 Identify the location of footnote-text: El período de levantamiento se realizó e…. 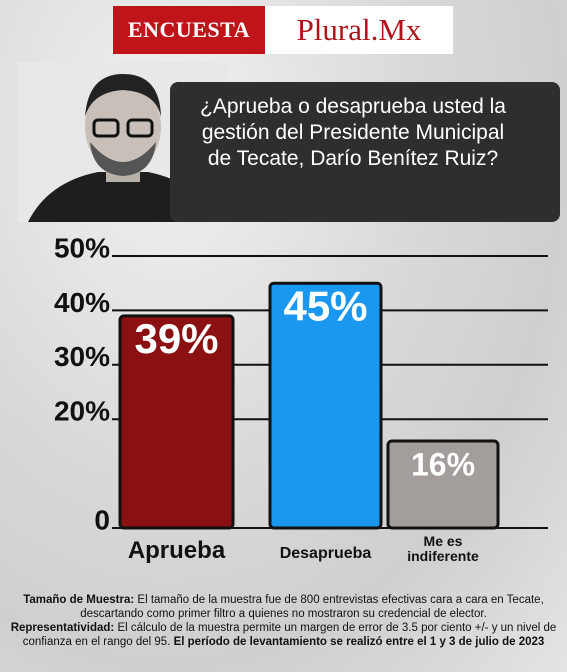
(359, 642).